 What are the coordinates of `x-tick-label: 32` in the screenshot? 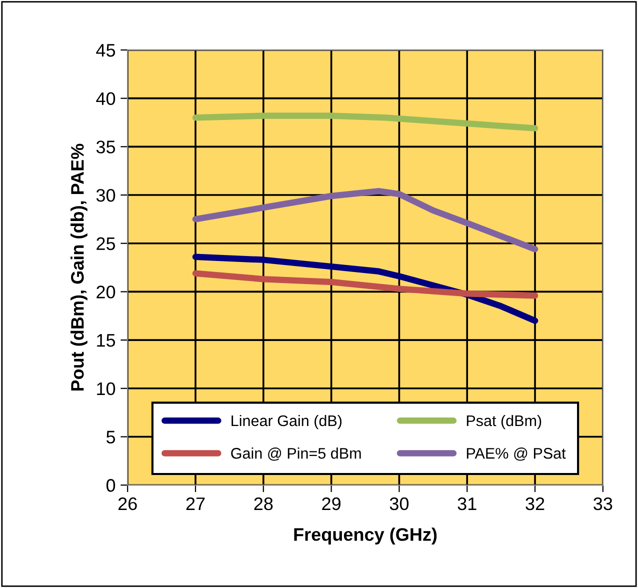 It's located at (535, 503).